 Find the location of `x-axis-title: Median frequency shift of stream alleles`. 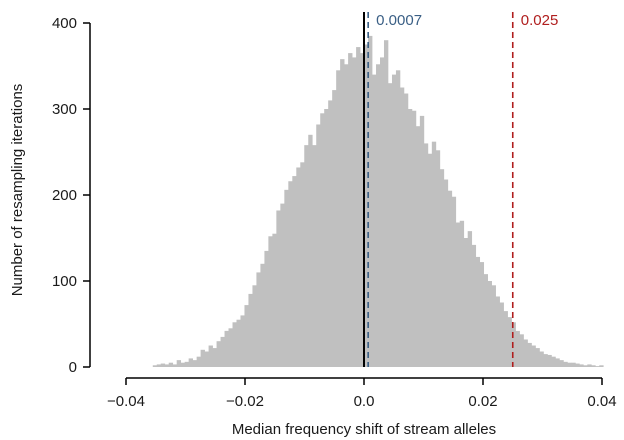

x-axis-title: Median frequency shift of stream alleles is located at coordinates (364, 429).